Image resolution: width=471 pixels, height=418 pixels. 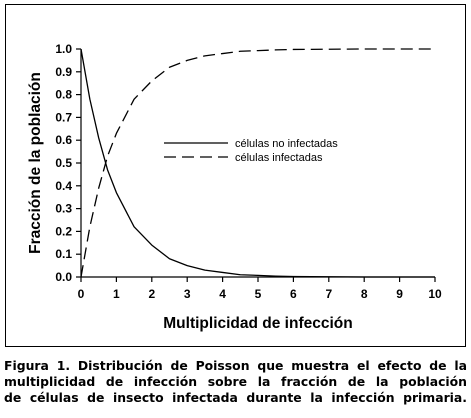 I want to click on y-tick-label: 0.7, so click(x=63, y=117).